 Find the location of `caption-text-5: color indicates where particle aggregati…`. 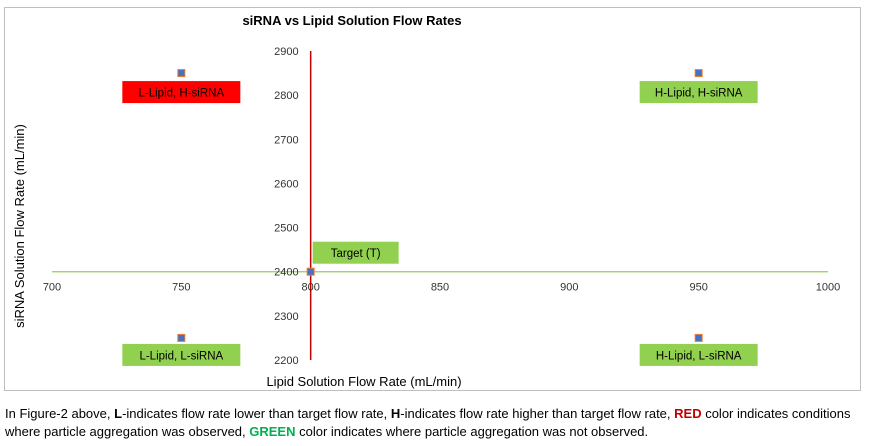

caption-text-5: color indicates where particle aggregati… is located at coordinates (472, 431).